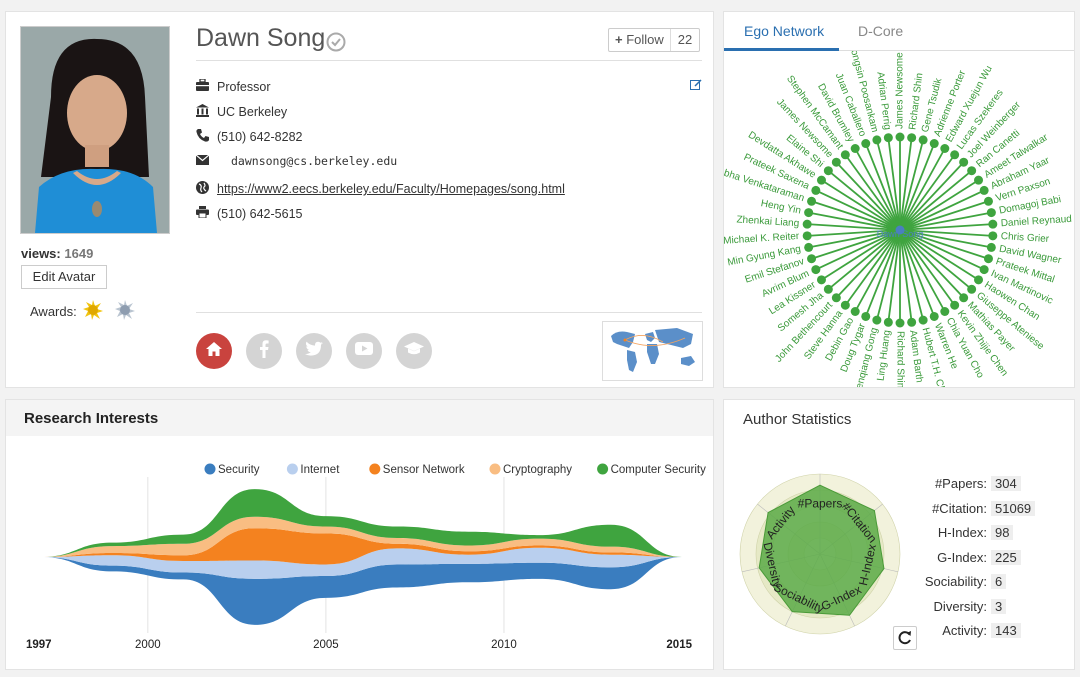 The image size is (1080, 677). Describe the element at coordinates (784, 31) in the screenshot. I see `tab-ego-network: Ego Network` at that location.